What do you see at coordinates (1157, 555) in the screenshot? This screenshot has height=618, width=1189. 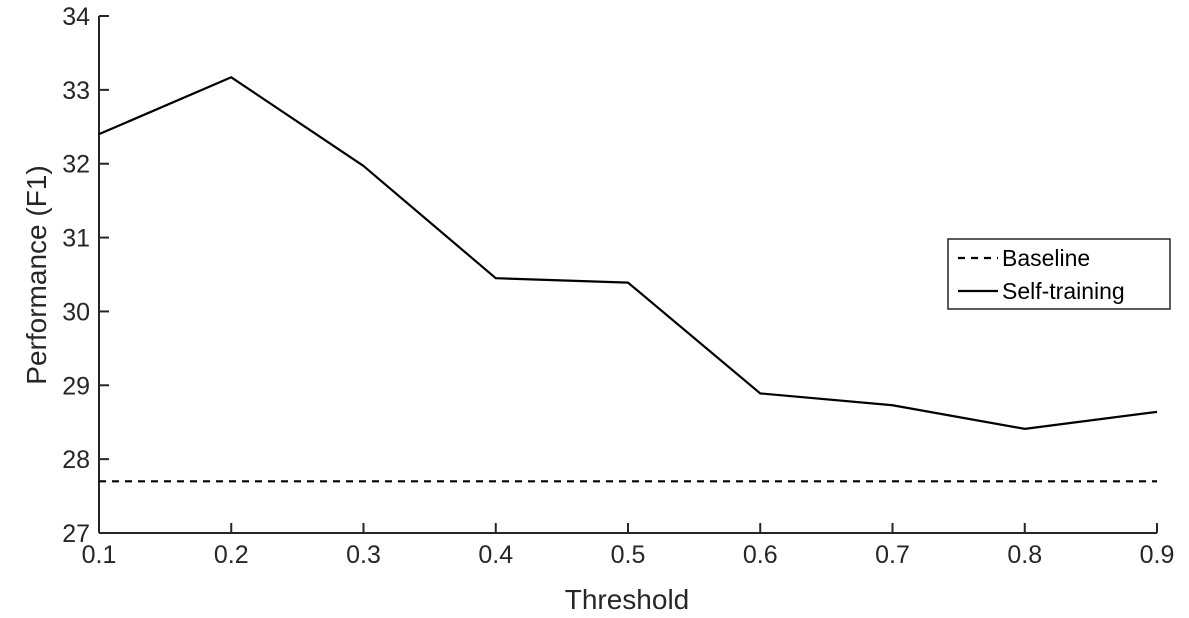 I see `x-tick-label: 0.9` at bounding box center [1157, 555].